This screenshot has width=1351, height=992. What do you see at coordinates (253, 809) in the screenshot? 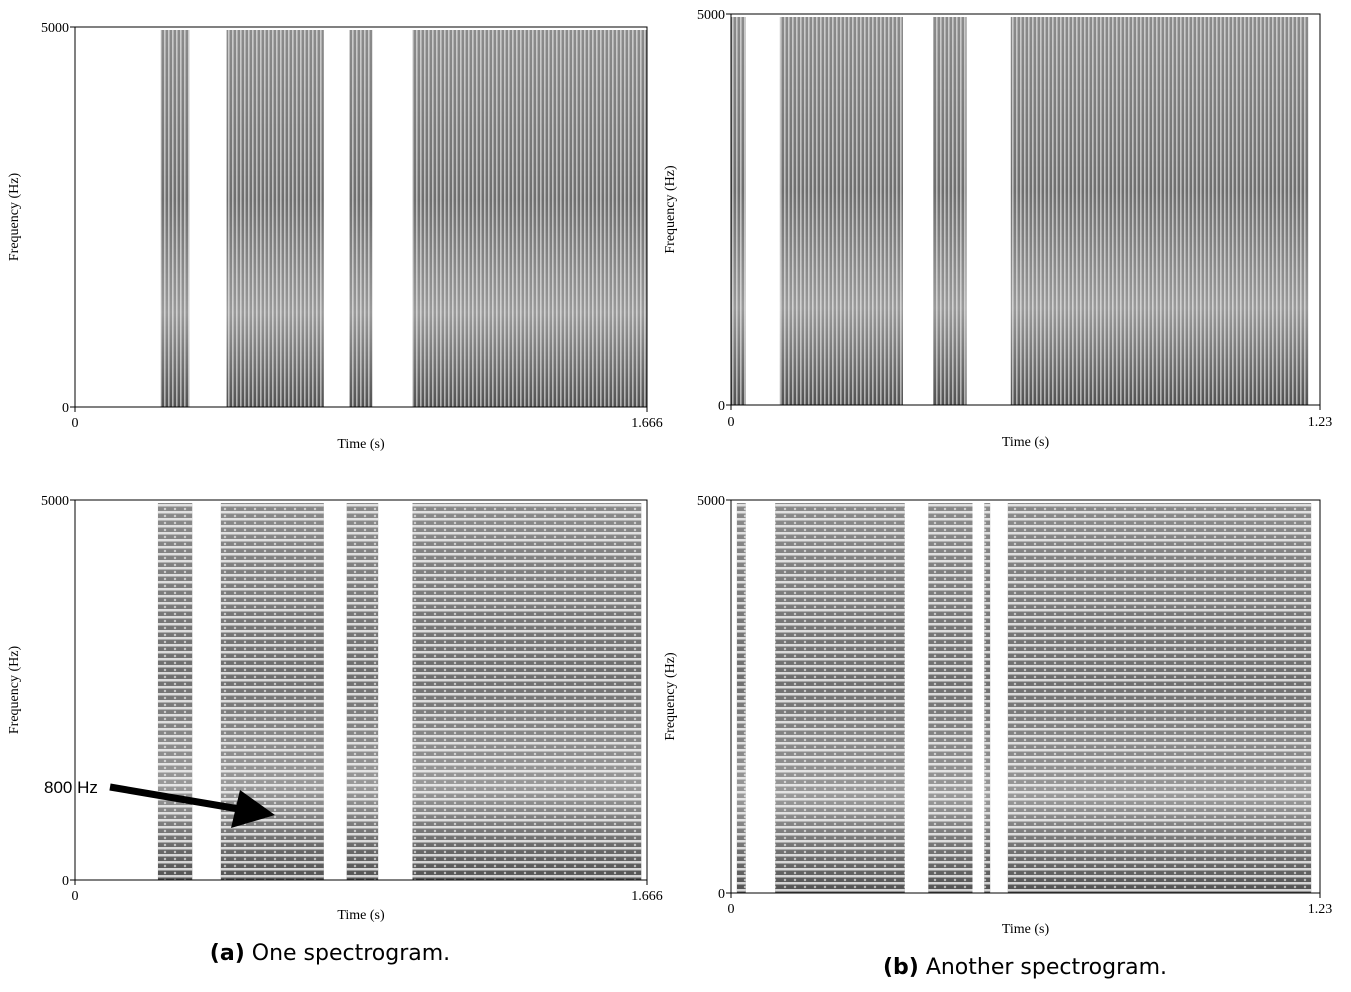
I see `arrow-head` at bounding box center [253, 809].